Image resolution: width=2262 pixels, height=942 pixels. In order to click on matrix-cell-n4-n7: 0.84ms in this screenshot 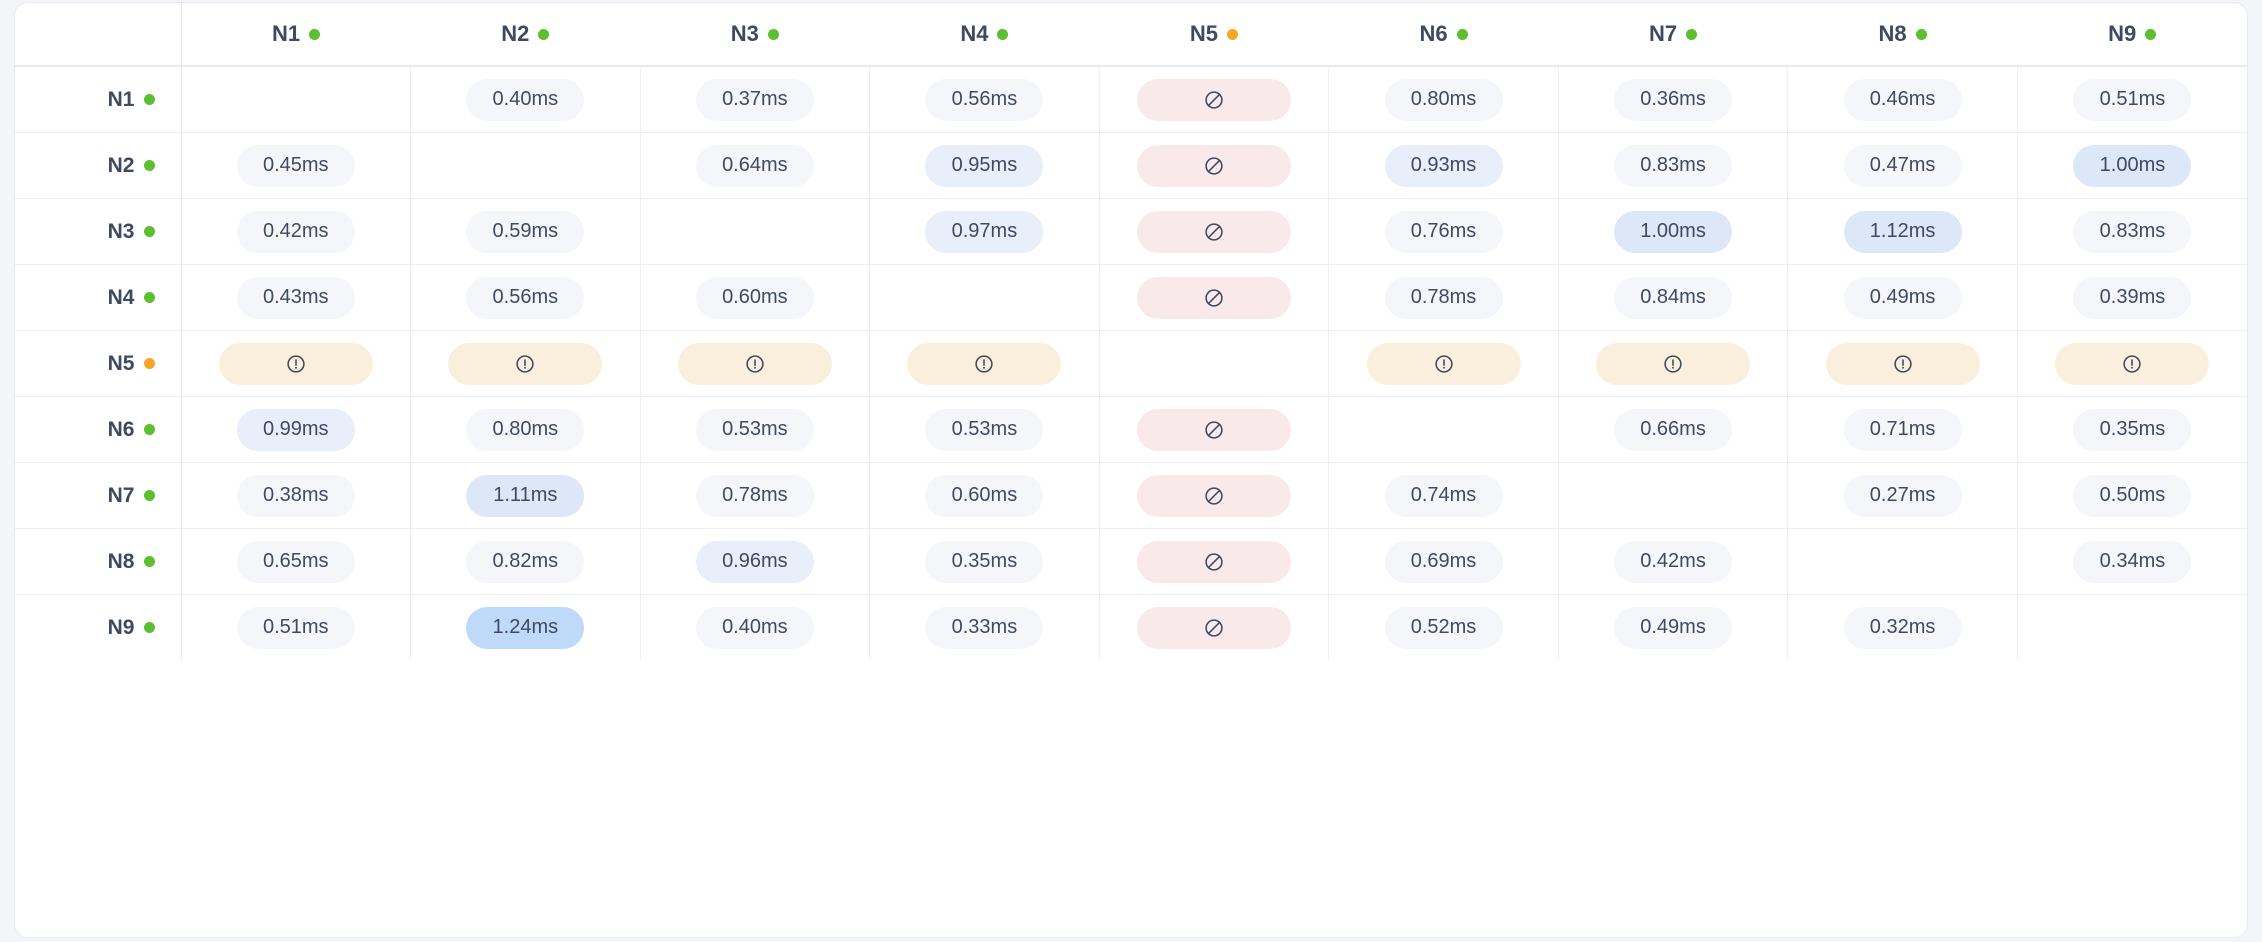, I will do `click(1673, 297)`.